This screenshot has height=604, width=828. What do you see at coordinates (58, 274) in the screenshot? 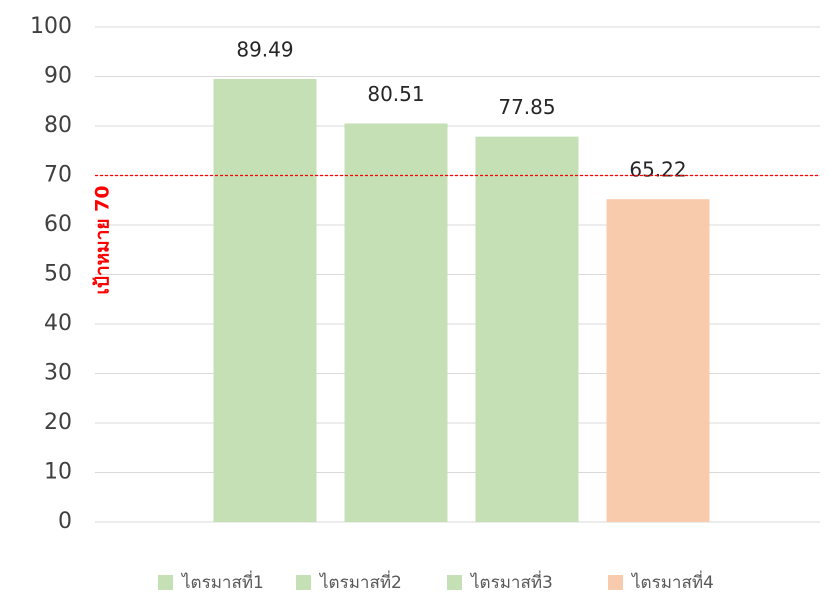
I see `y-tick-label: 50` at bounding box center [58, 274].